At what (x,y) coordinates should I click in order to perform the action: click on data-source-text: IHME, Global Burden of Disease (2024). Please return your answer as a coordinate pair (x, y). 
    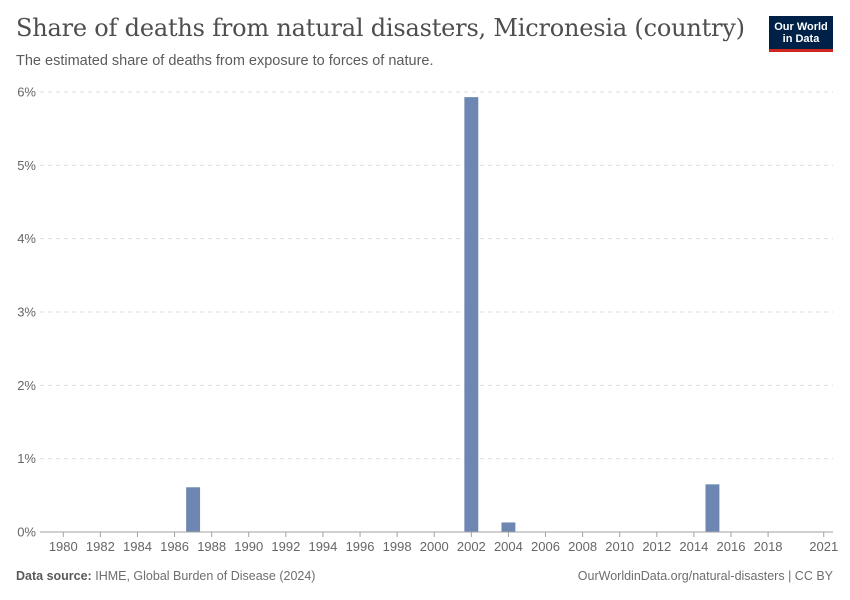
    Looking at the image, I should click on (205, 576).